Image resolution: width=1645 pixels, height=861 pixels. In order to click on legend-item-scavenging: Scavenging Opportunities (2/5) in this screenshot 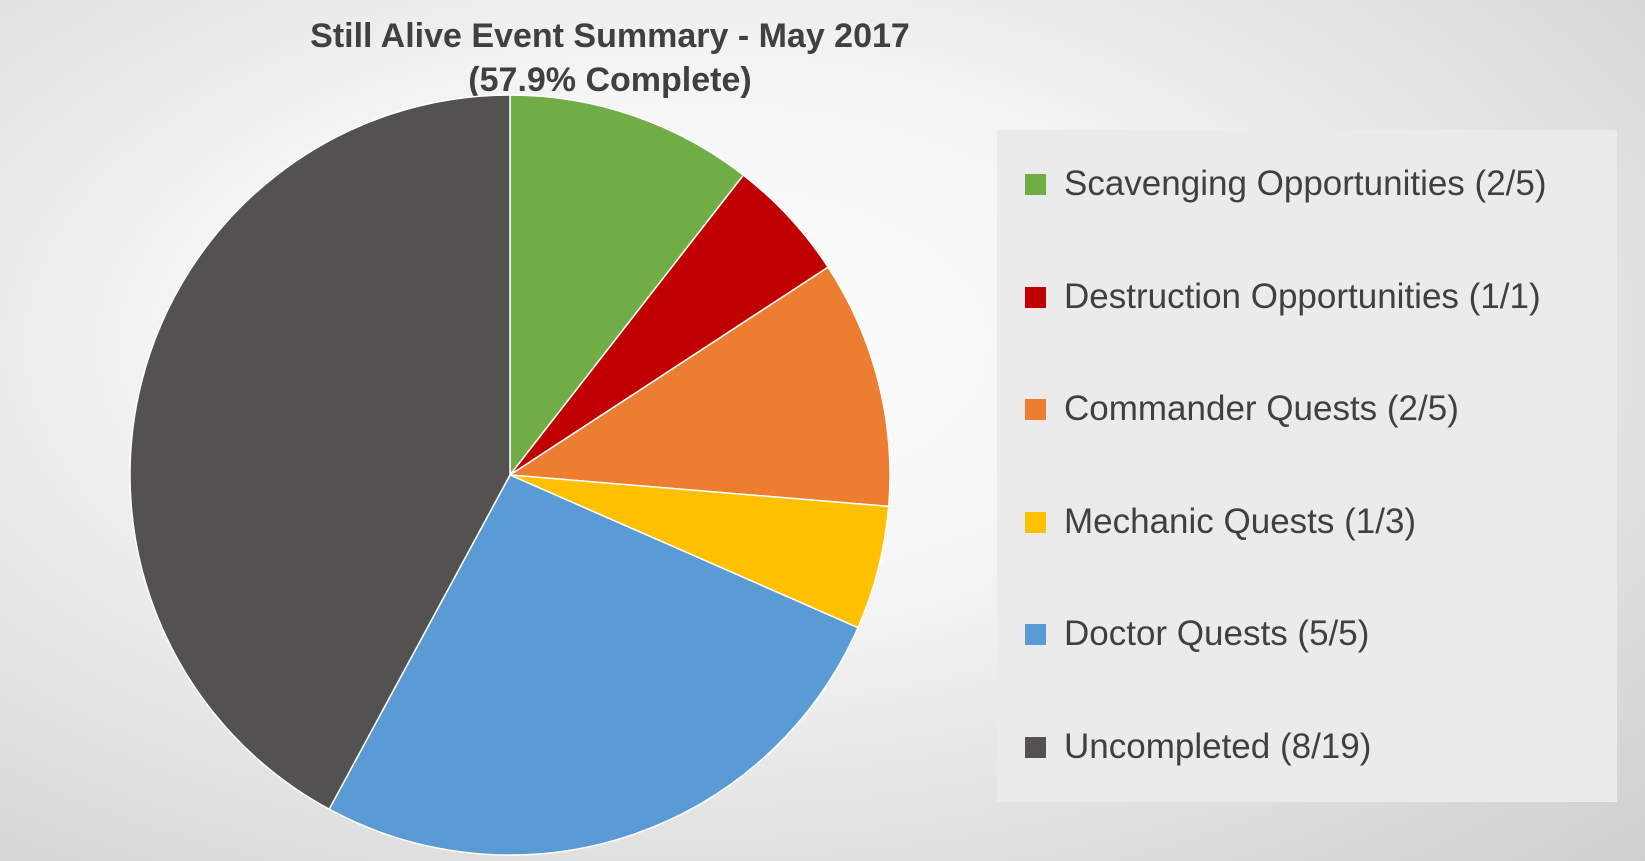, I will do `click(1286, 184)`.